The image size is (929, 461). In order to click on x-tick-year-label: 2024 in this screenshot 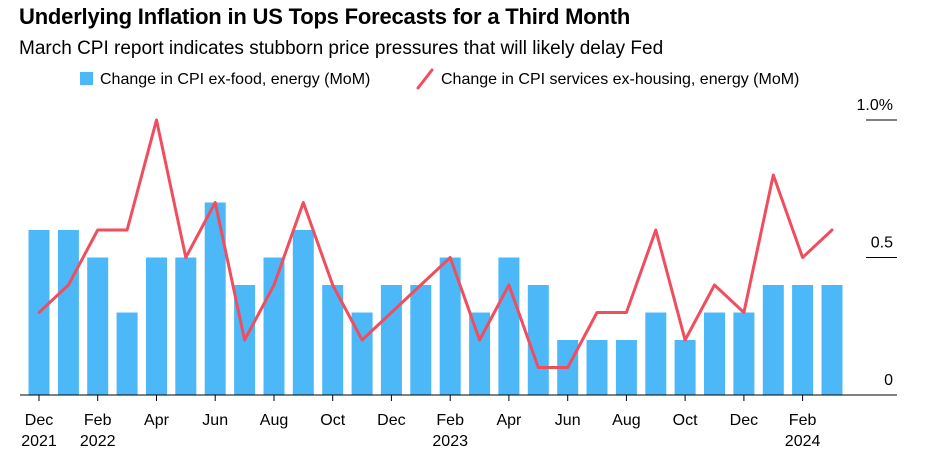, I will do `click(803, 441)`.